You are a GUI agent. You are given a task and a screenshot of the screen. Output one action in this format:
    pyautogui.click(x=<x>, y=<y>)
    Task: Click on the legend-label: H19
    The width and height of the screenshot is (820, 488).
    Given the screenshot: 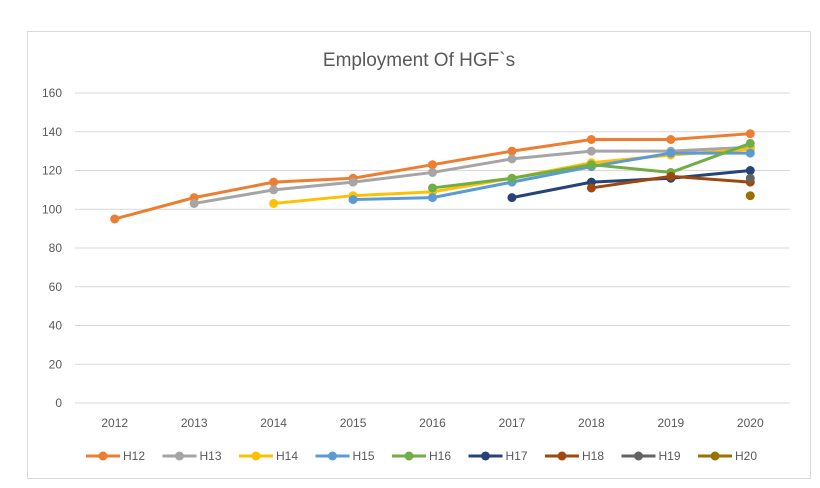 What is the action you would take?
    pyautogui.click(x=670, y=456)
    